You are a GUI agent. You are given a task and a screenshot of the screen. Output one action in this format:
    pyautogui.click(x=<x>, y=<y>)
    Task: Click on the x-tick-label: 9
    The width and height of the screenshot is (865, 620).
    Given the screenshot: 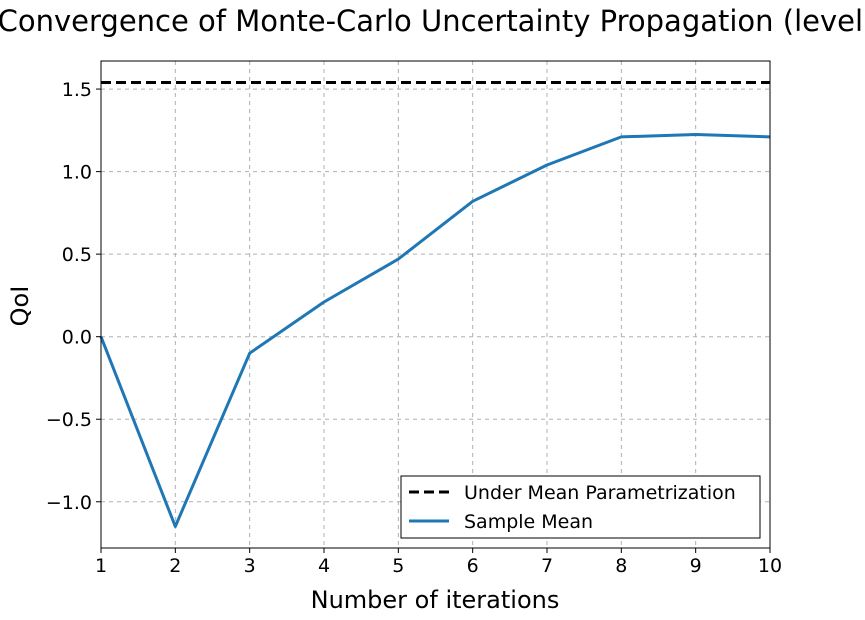 What is the action you would take?
    pyautogui.click(x=696, y=566)
    